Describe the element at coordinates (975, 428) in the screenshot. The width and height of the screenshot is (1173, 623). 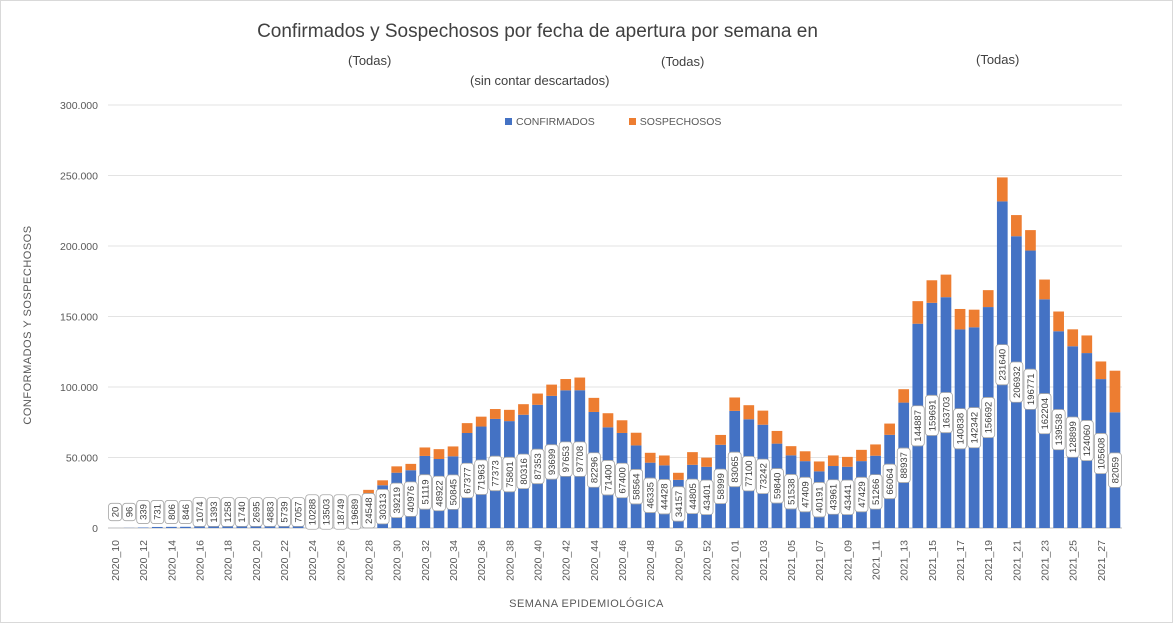
I see `data-label-text: 142342` at that location.